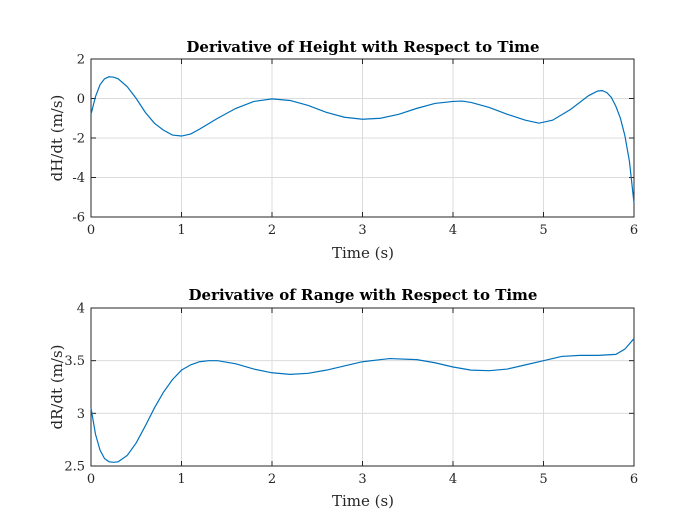 This screenshot has width=700, height=525. I want to click on y-tick-label: 3.5, so click(74, 361).